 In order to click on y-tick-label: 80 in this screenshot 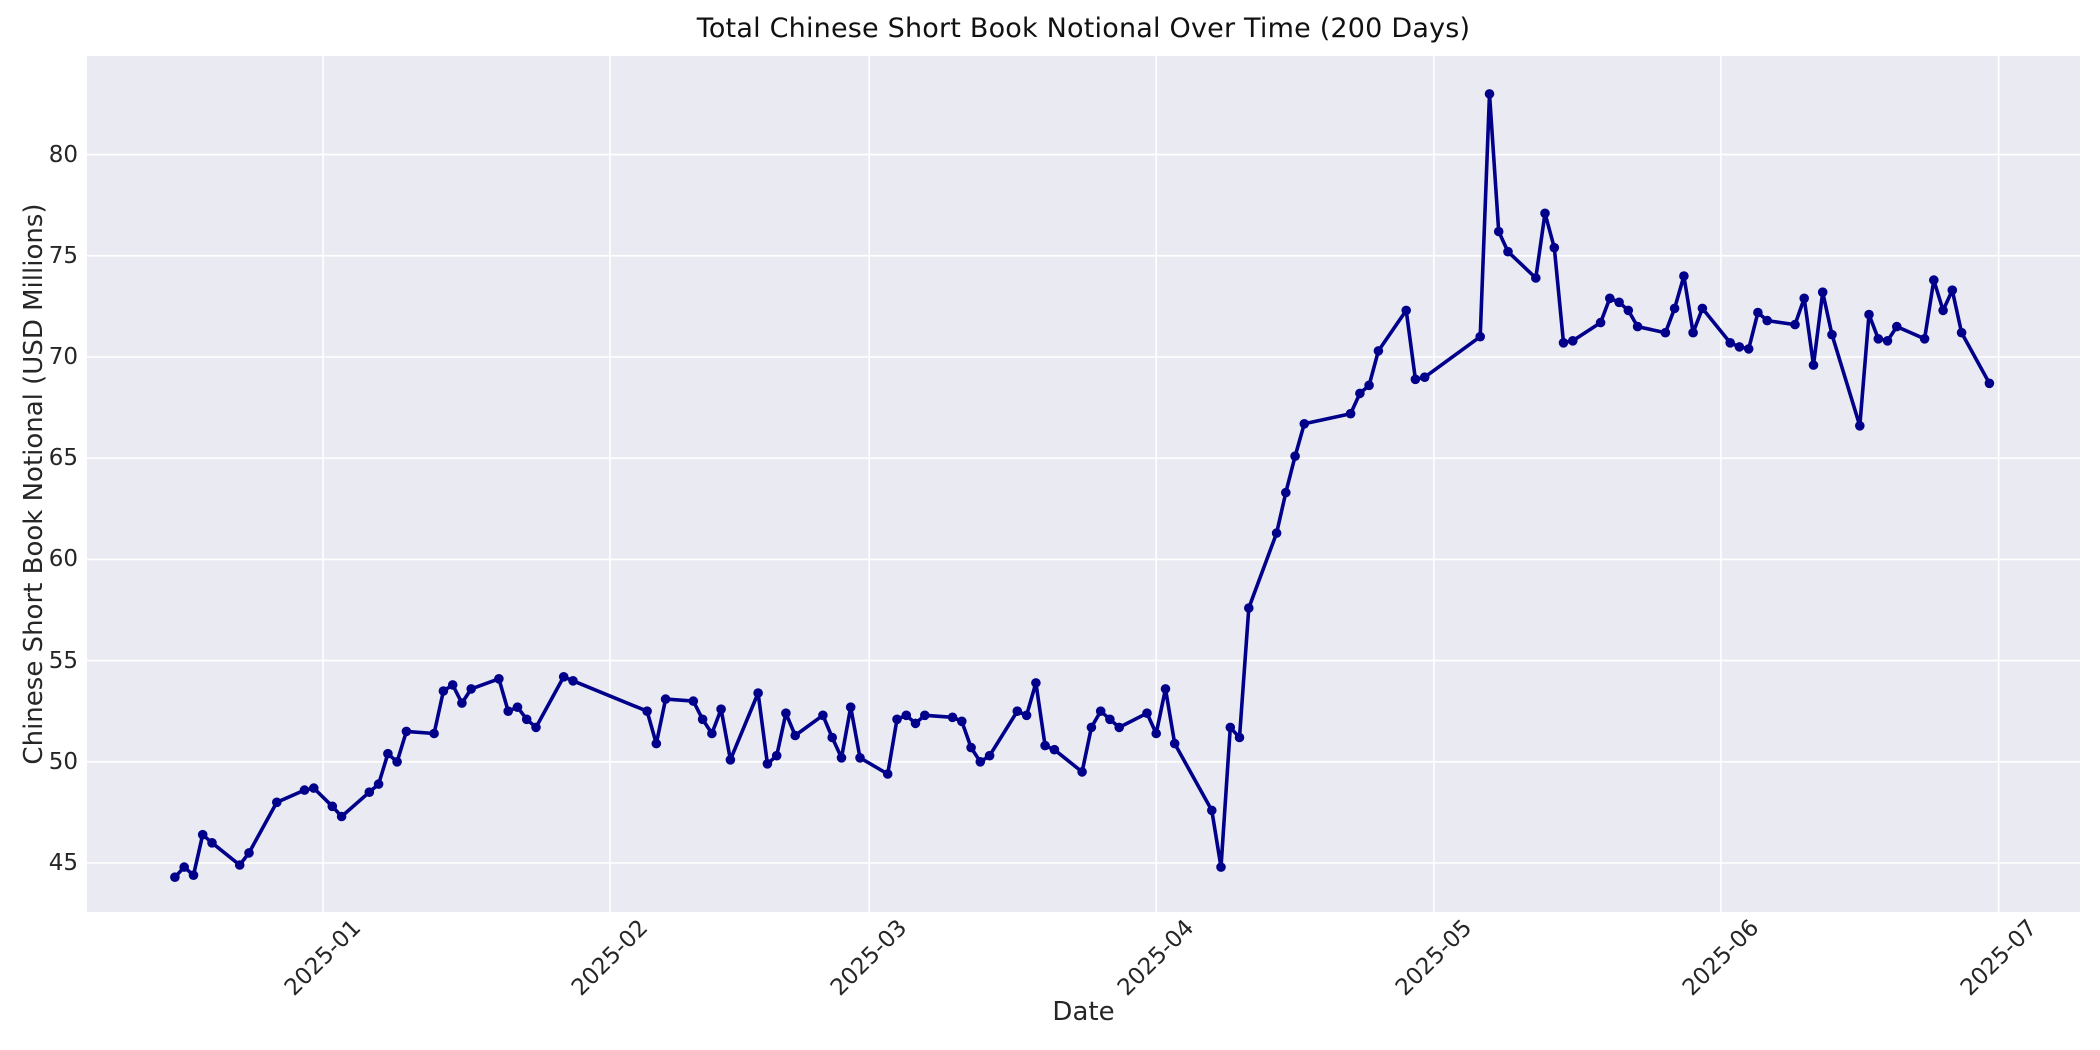, I will do `click(63, 154)`.